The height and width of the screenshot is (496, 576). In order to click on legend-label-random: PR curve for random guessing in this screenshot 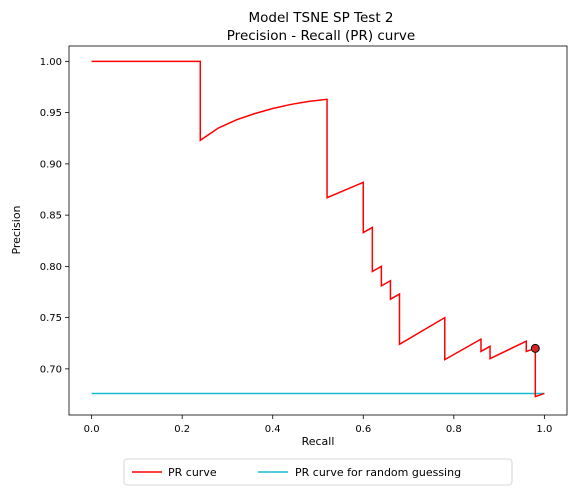, I will do `click(378, 472)`.